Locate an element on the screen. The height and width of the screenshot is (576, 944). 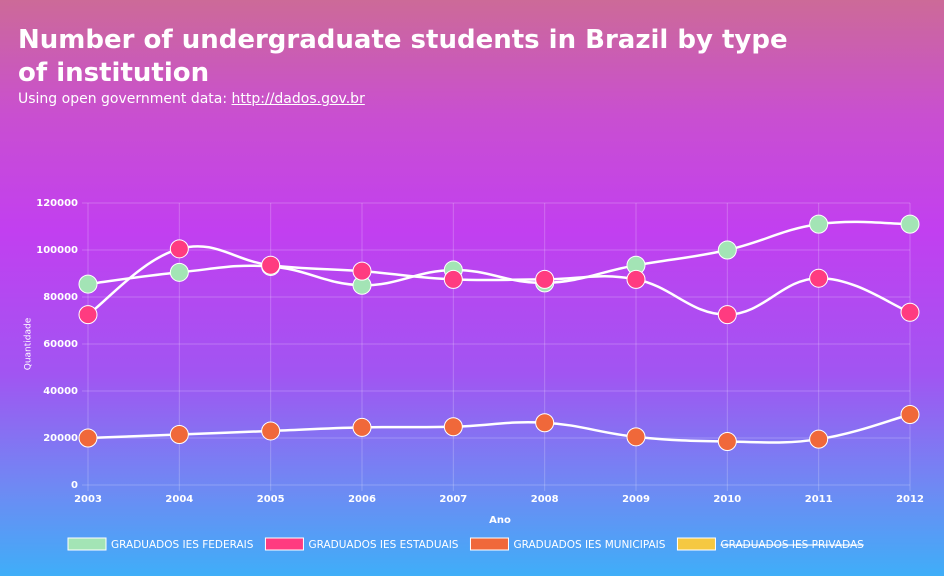
x-tick-label: 2009 is located at coordinates (636, 499).